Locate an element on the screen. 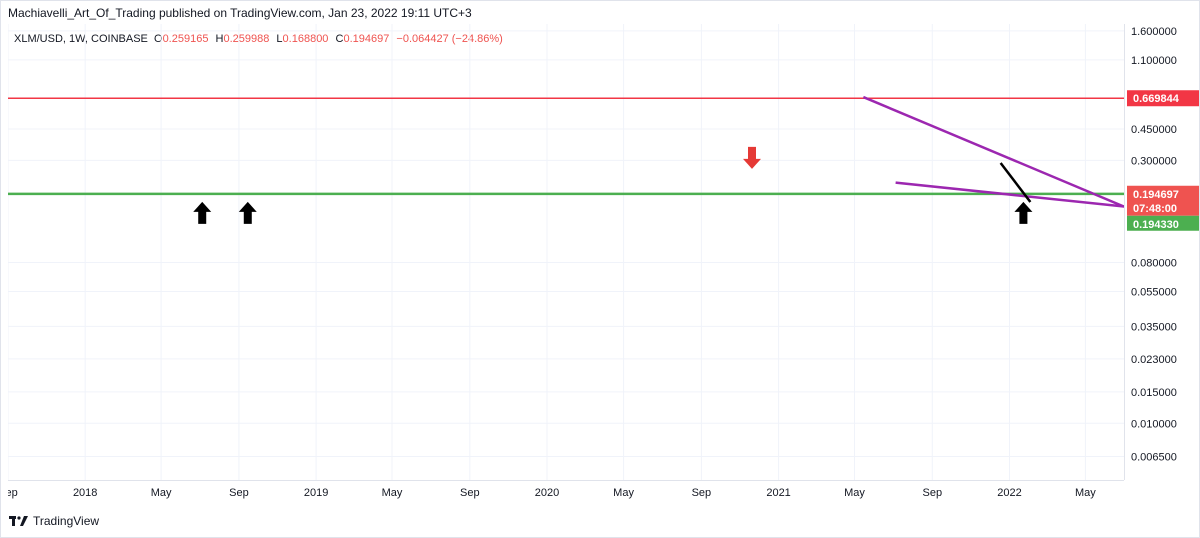 This screenshot has height=538, width=1200. tradingview-logo-icon is located at coordinates (18, 521).